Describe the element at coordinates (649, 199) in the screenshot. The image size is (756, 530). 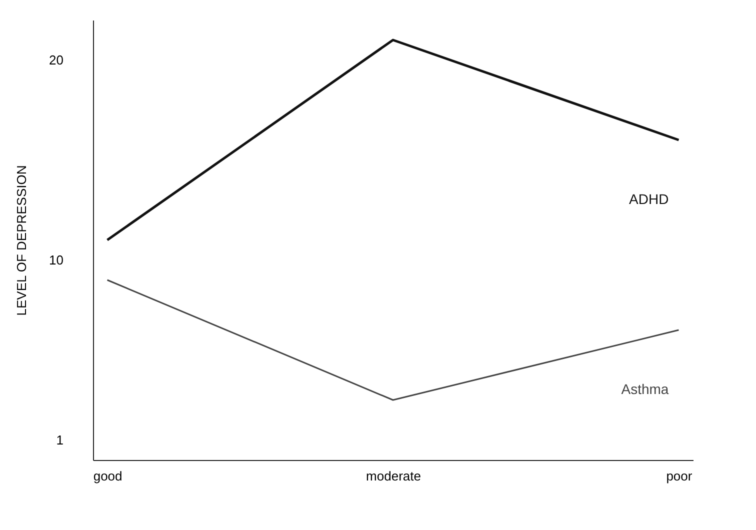
I see `text: ADHD` at that location.